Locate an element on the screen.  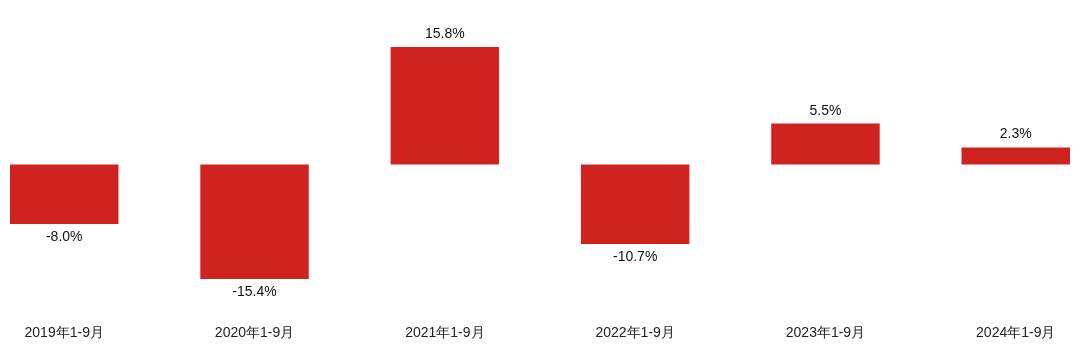
data-label: 2.3% is located at coordinates (1015, 133).